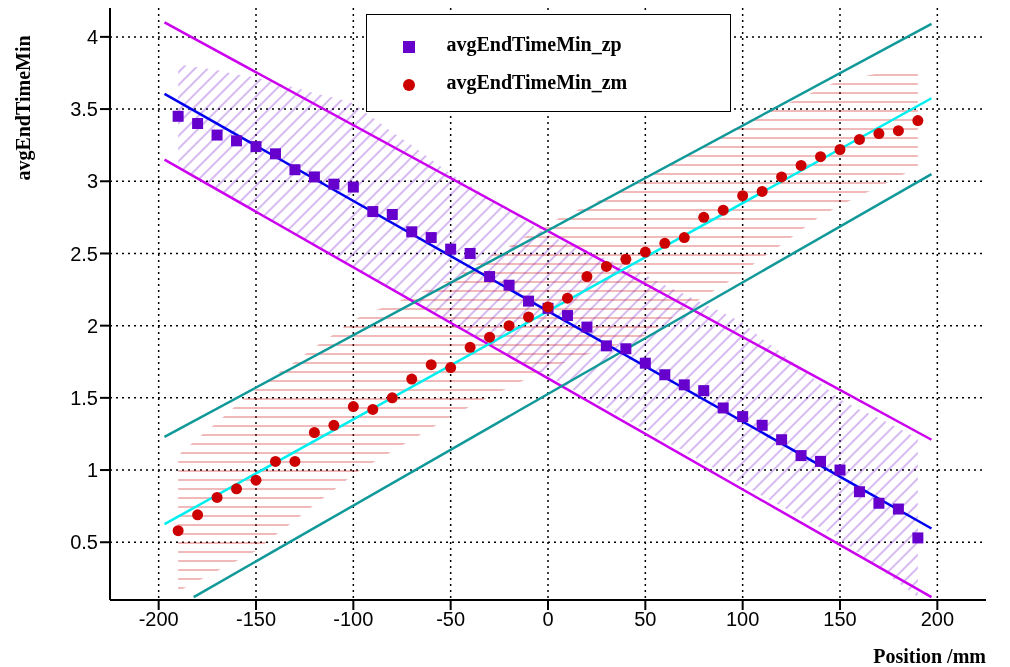  Describe the element at coordinates (92, 181) in the screenshot. I see `y-tick-label: 3` at that location.